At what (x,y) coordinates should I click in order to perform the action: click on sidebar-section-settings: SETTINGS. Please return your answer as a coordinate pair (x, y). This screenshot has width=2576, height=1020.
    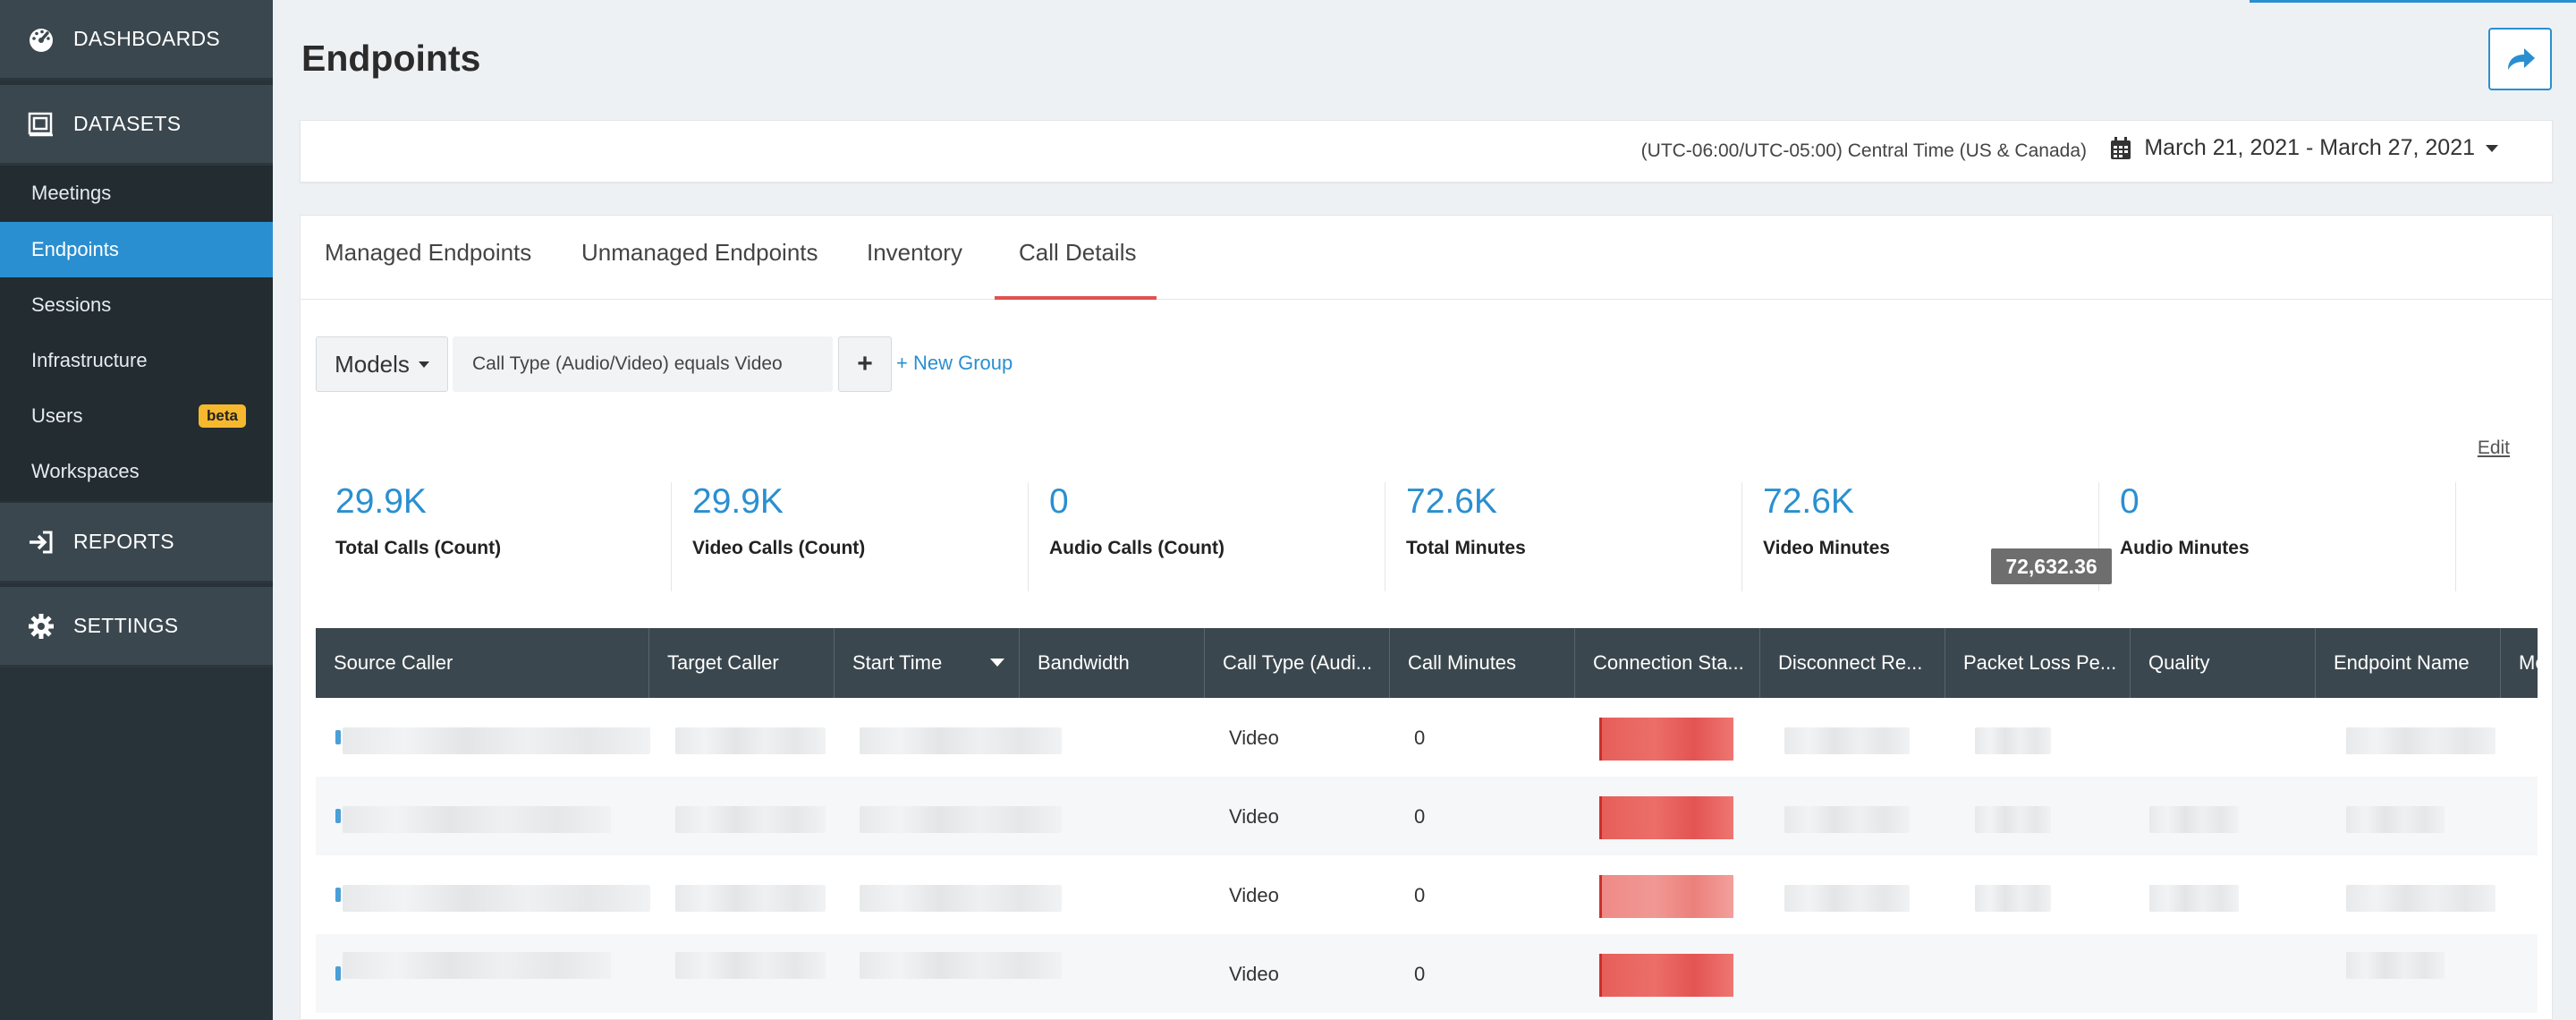
    Looking at the image, I should click on (136, 627).